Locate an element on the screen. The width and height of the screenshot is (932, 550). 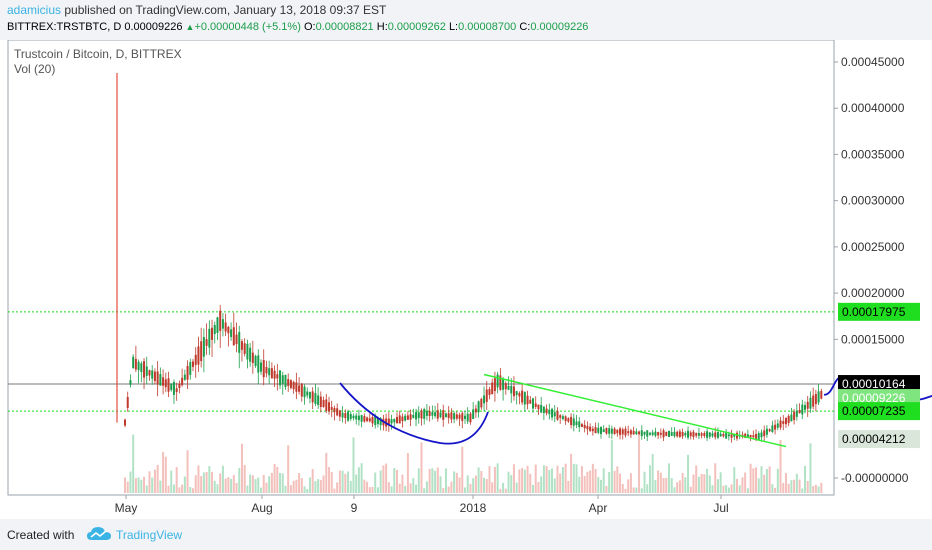
price-tick-label: 0.00015000 is located at coordinates (873, 339).